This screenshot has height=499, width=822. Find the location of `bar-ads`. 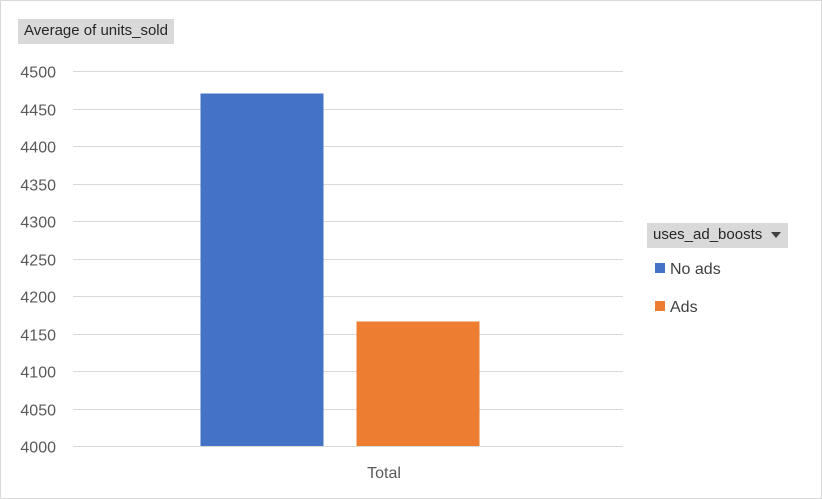

bar-ads is located at coordinates (418, 383).